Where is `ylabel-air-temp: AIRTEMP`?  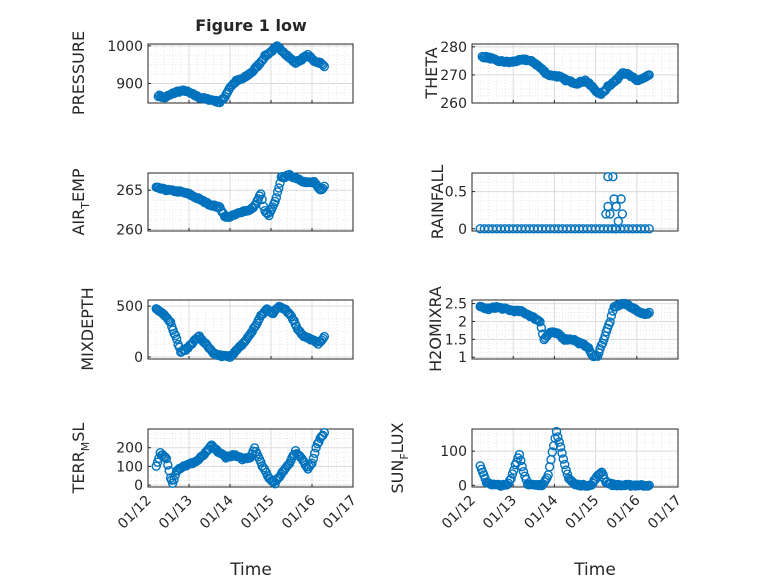
ylabel-air-temp: AIRTEMP is located at coordinates (80, 201).